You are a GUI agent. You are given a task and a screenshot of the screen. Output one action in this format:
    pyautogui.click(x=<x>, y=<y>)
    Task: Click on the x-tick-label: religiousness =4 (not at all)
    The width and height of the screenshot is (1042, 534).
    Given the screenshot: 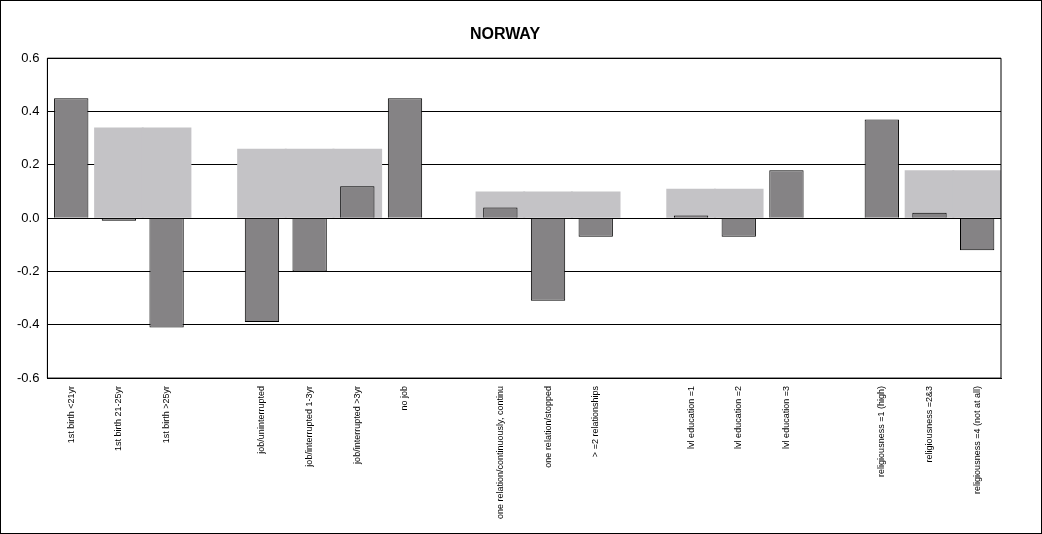 What is the action you would take?
    pyautogui.click(x=976, y=440)
    